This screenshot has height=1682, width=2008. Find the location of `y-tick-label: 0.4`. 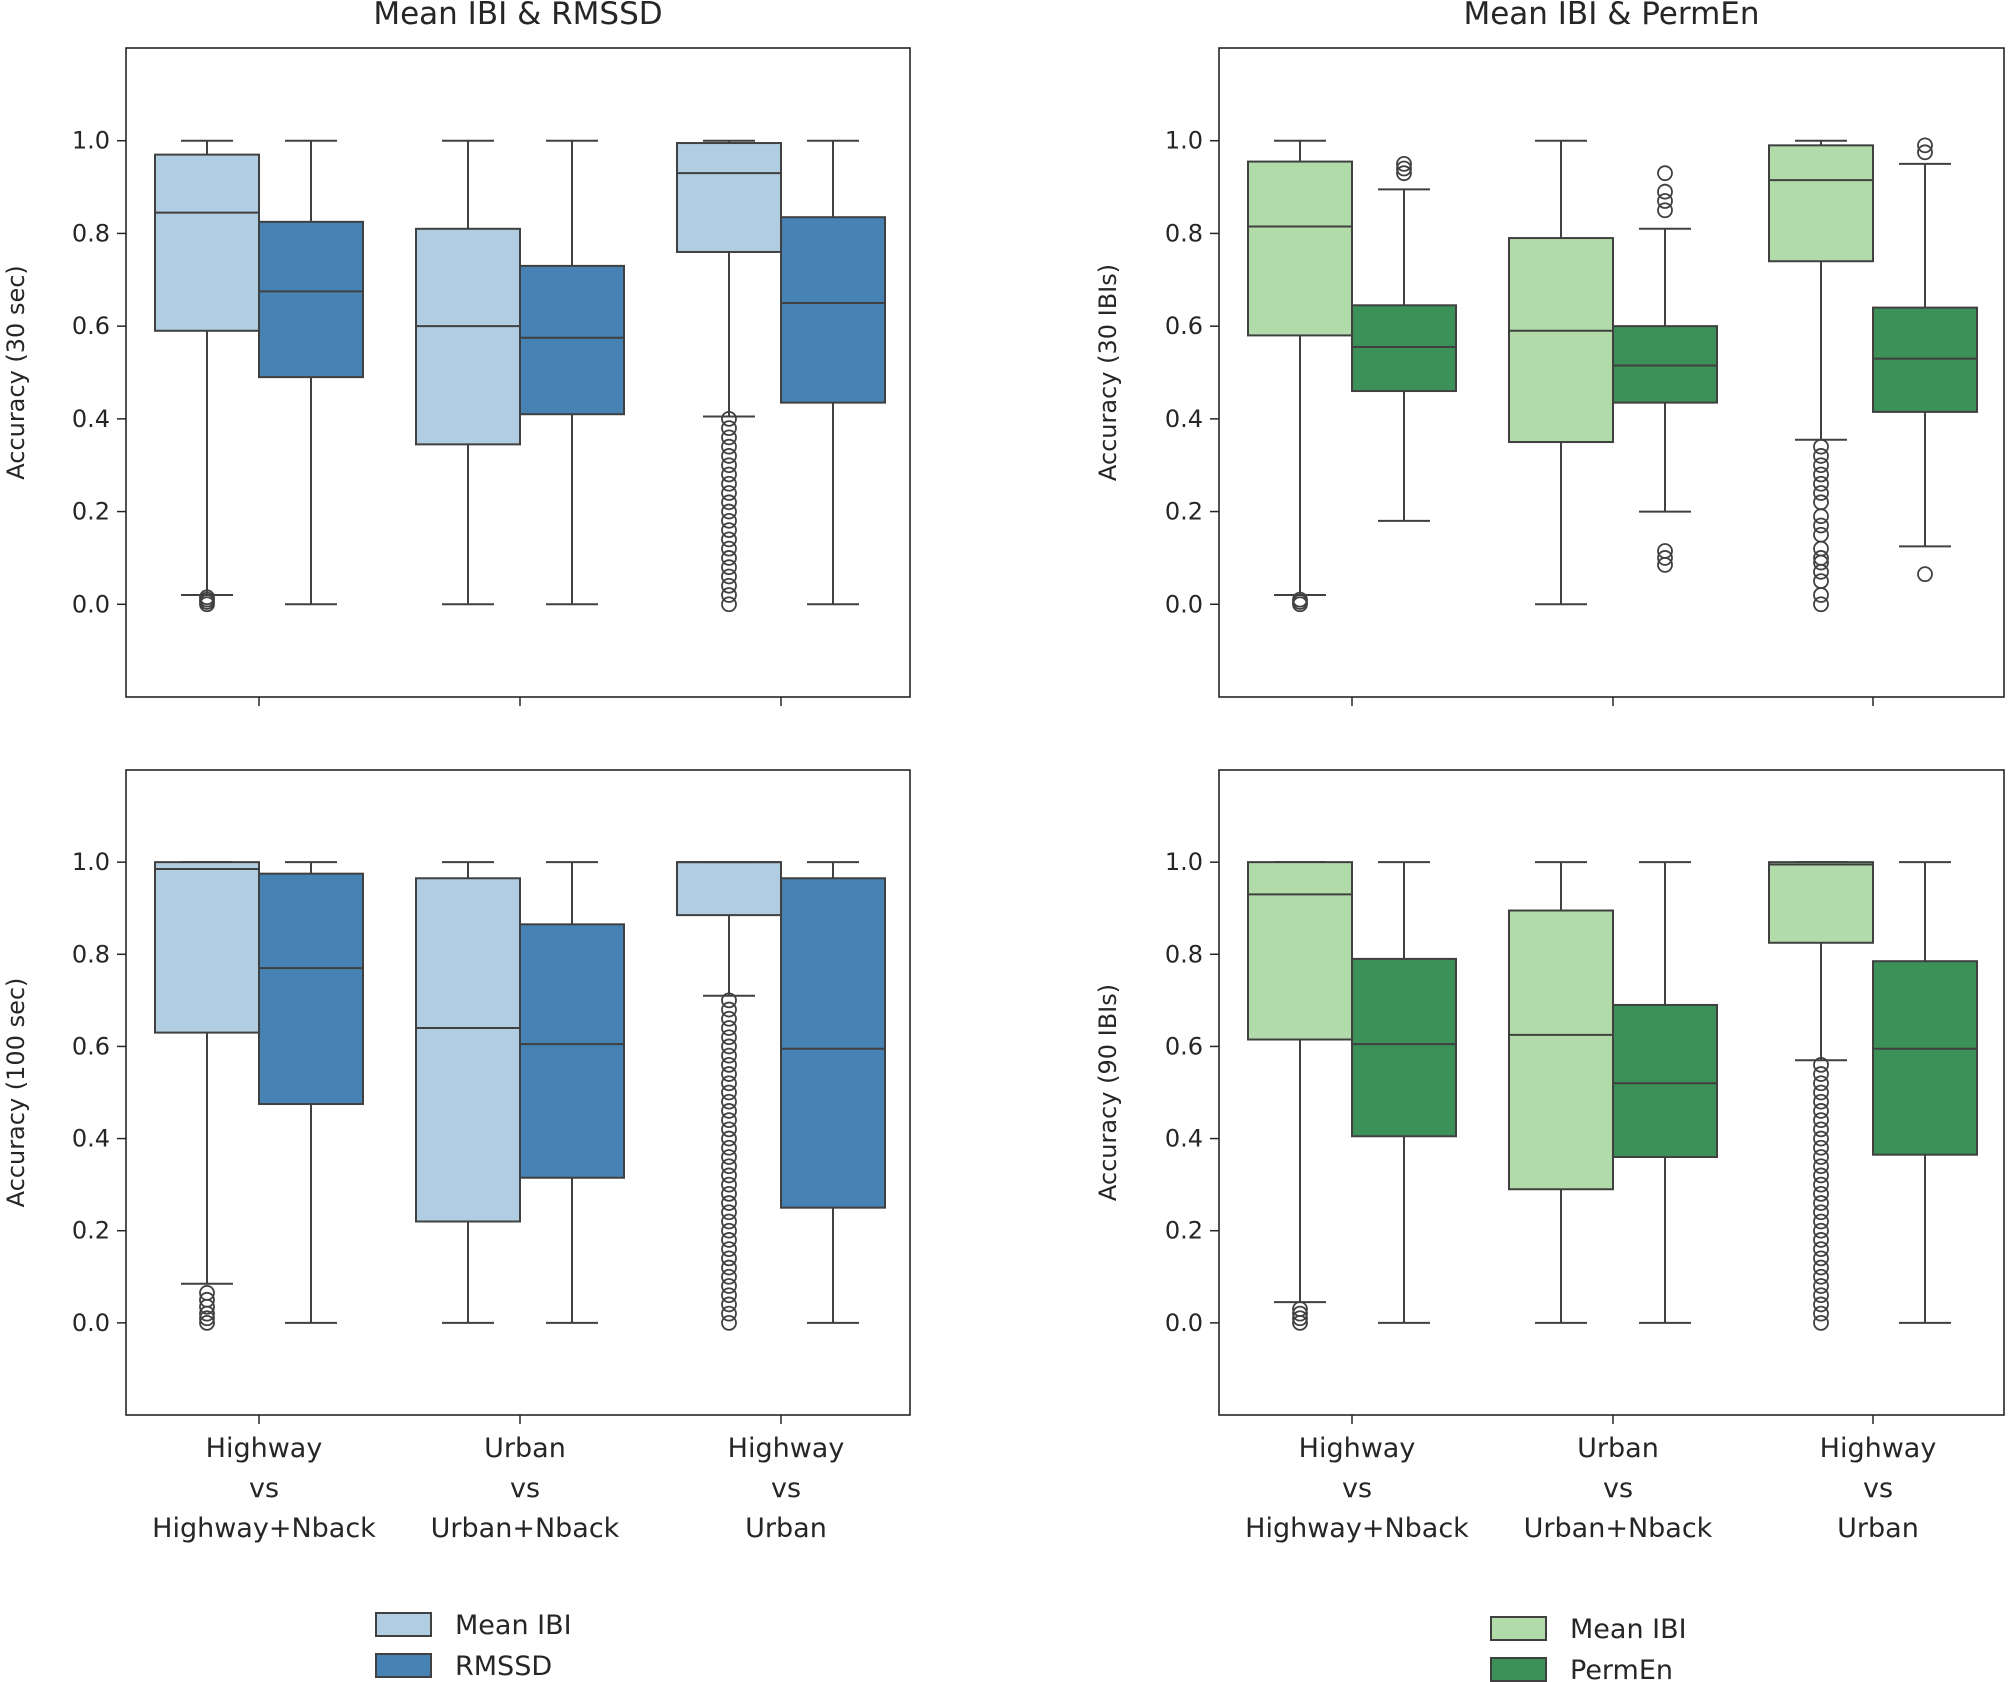

y-tick-label: 0.4 is located at coordinates (91, 1139).